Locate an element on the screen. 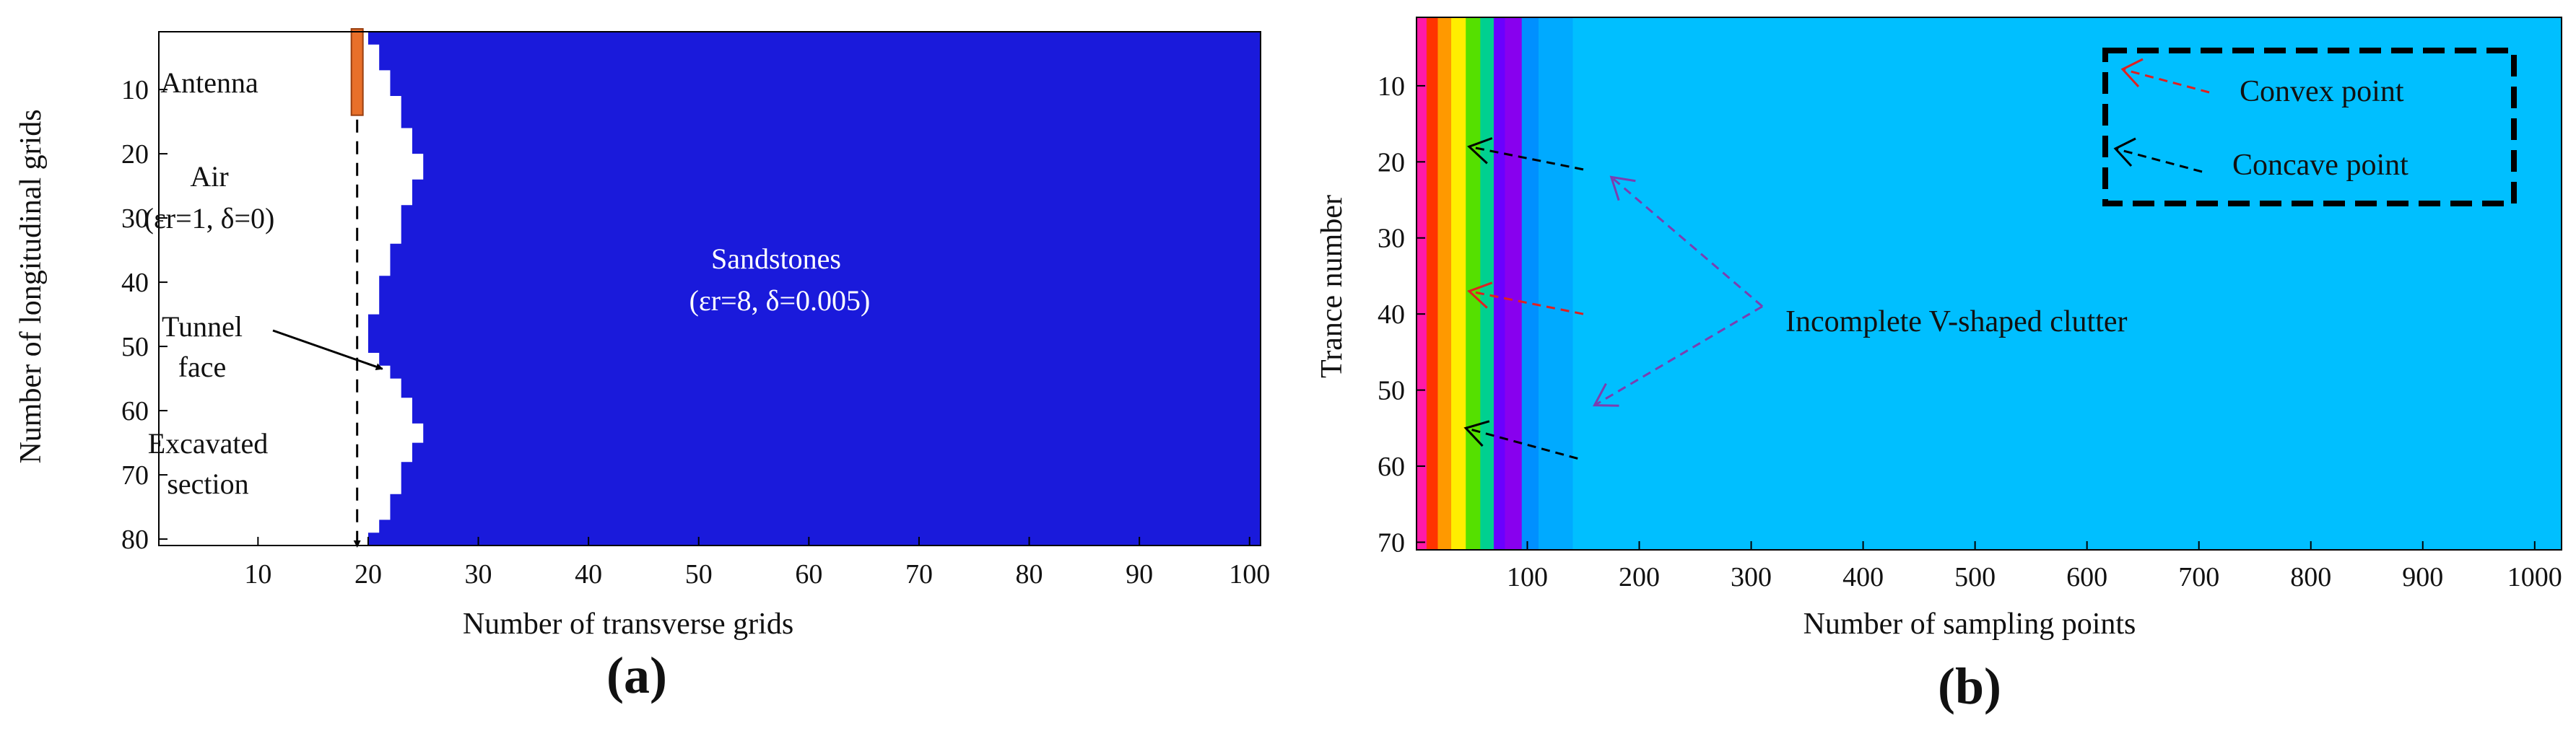 The height and width of the screenshot is (736, 2576). x-tick-label-b: 600 is located at coordinates (2086, 577).